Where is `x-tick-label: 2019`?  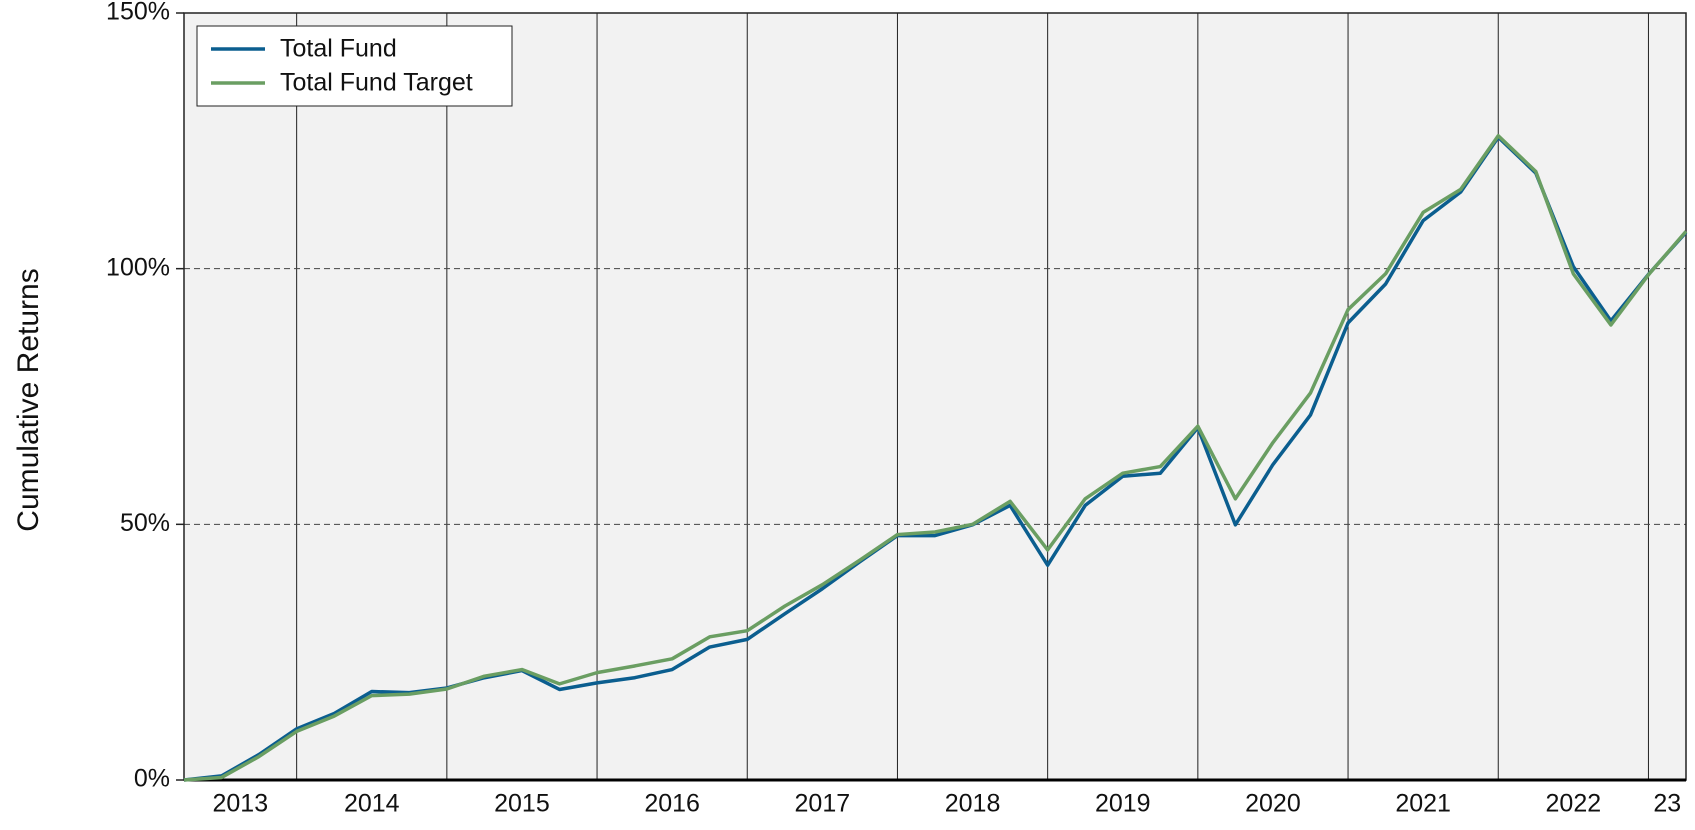
x-tick-label: 2019 is located at coordinates (1123, 804).